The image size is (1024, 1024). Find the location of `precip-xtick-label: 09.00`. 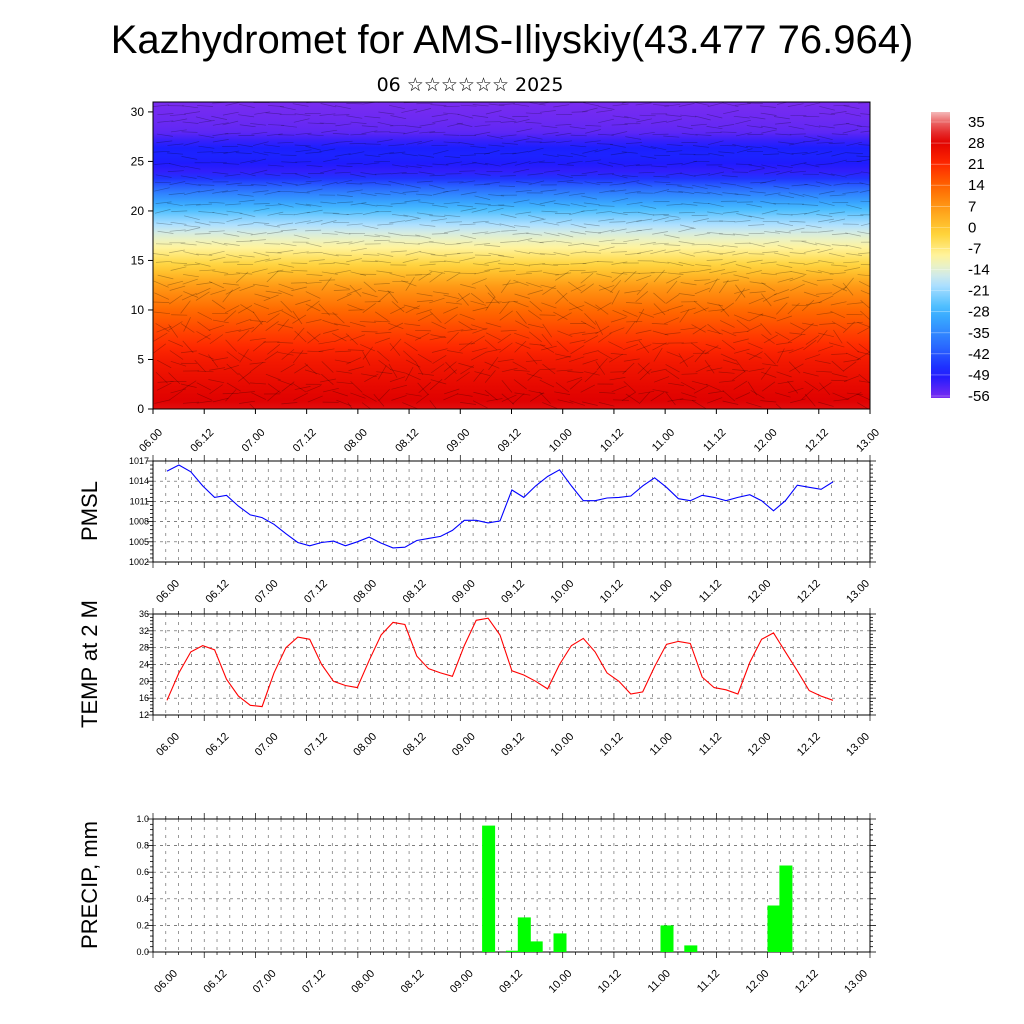

precip-xtick-label: 09.00 is located at coordinates (462, 982).